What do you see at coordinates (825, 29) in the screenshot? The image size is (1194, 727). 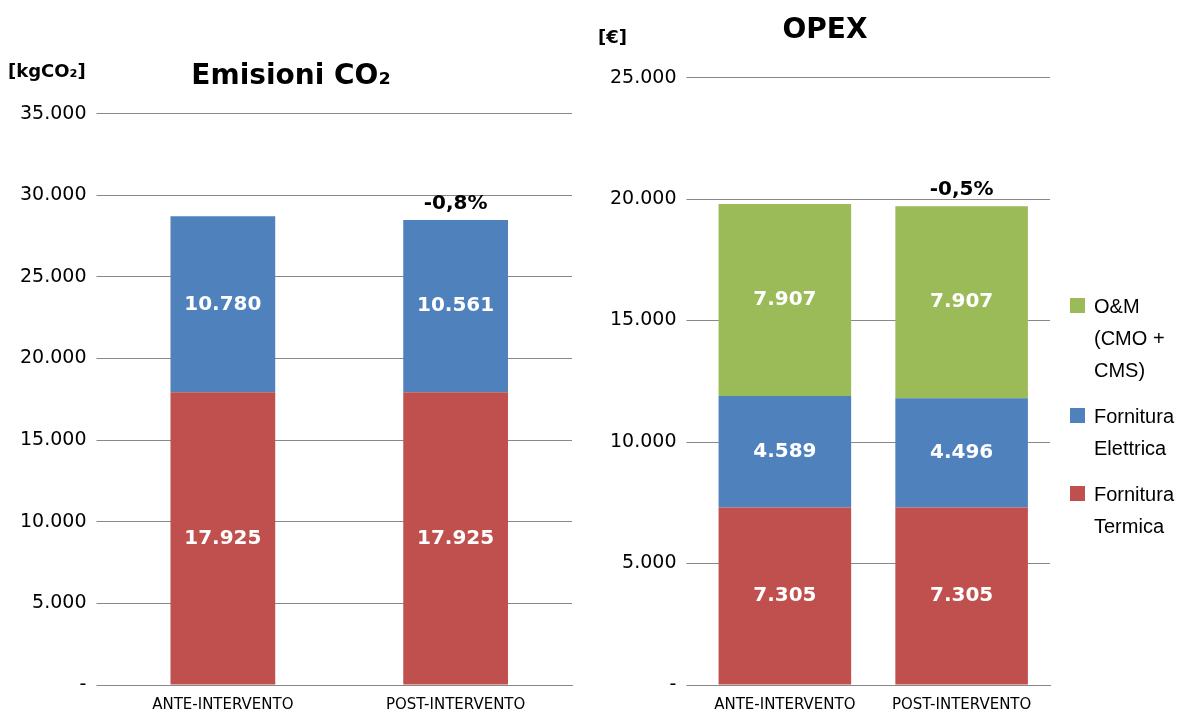 I see `chart-title: OPEX` at bounding box center [825, 29].